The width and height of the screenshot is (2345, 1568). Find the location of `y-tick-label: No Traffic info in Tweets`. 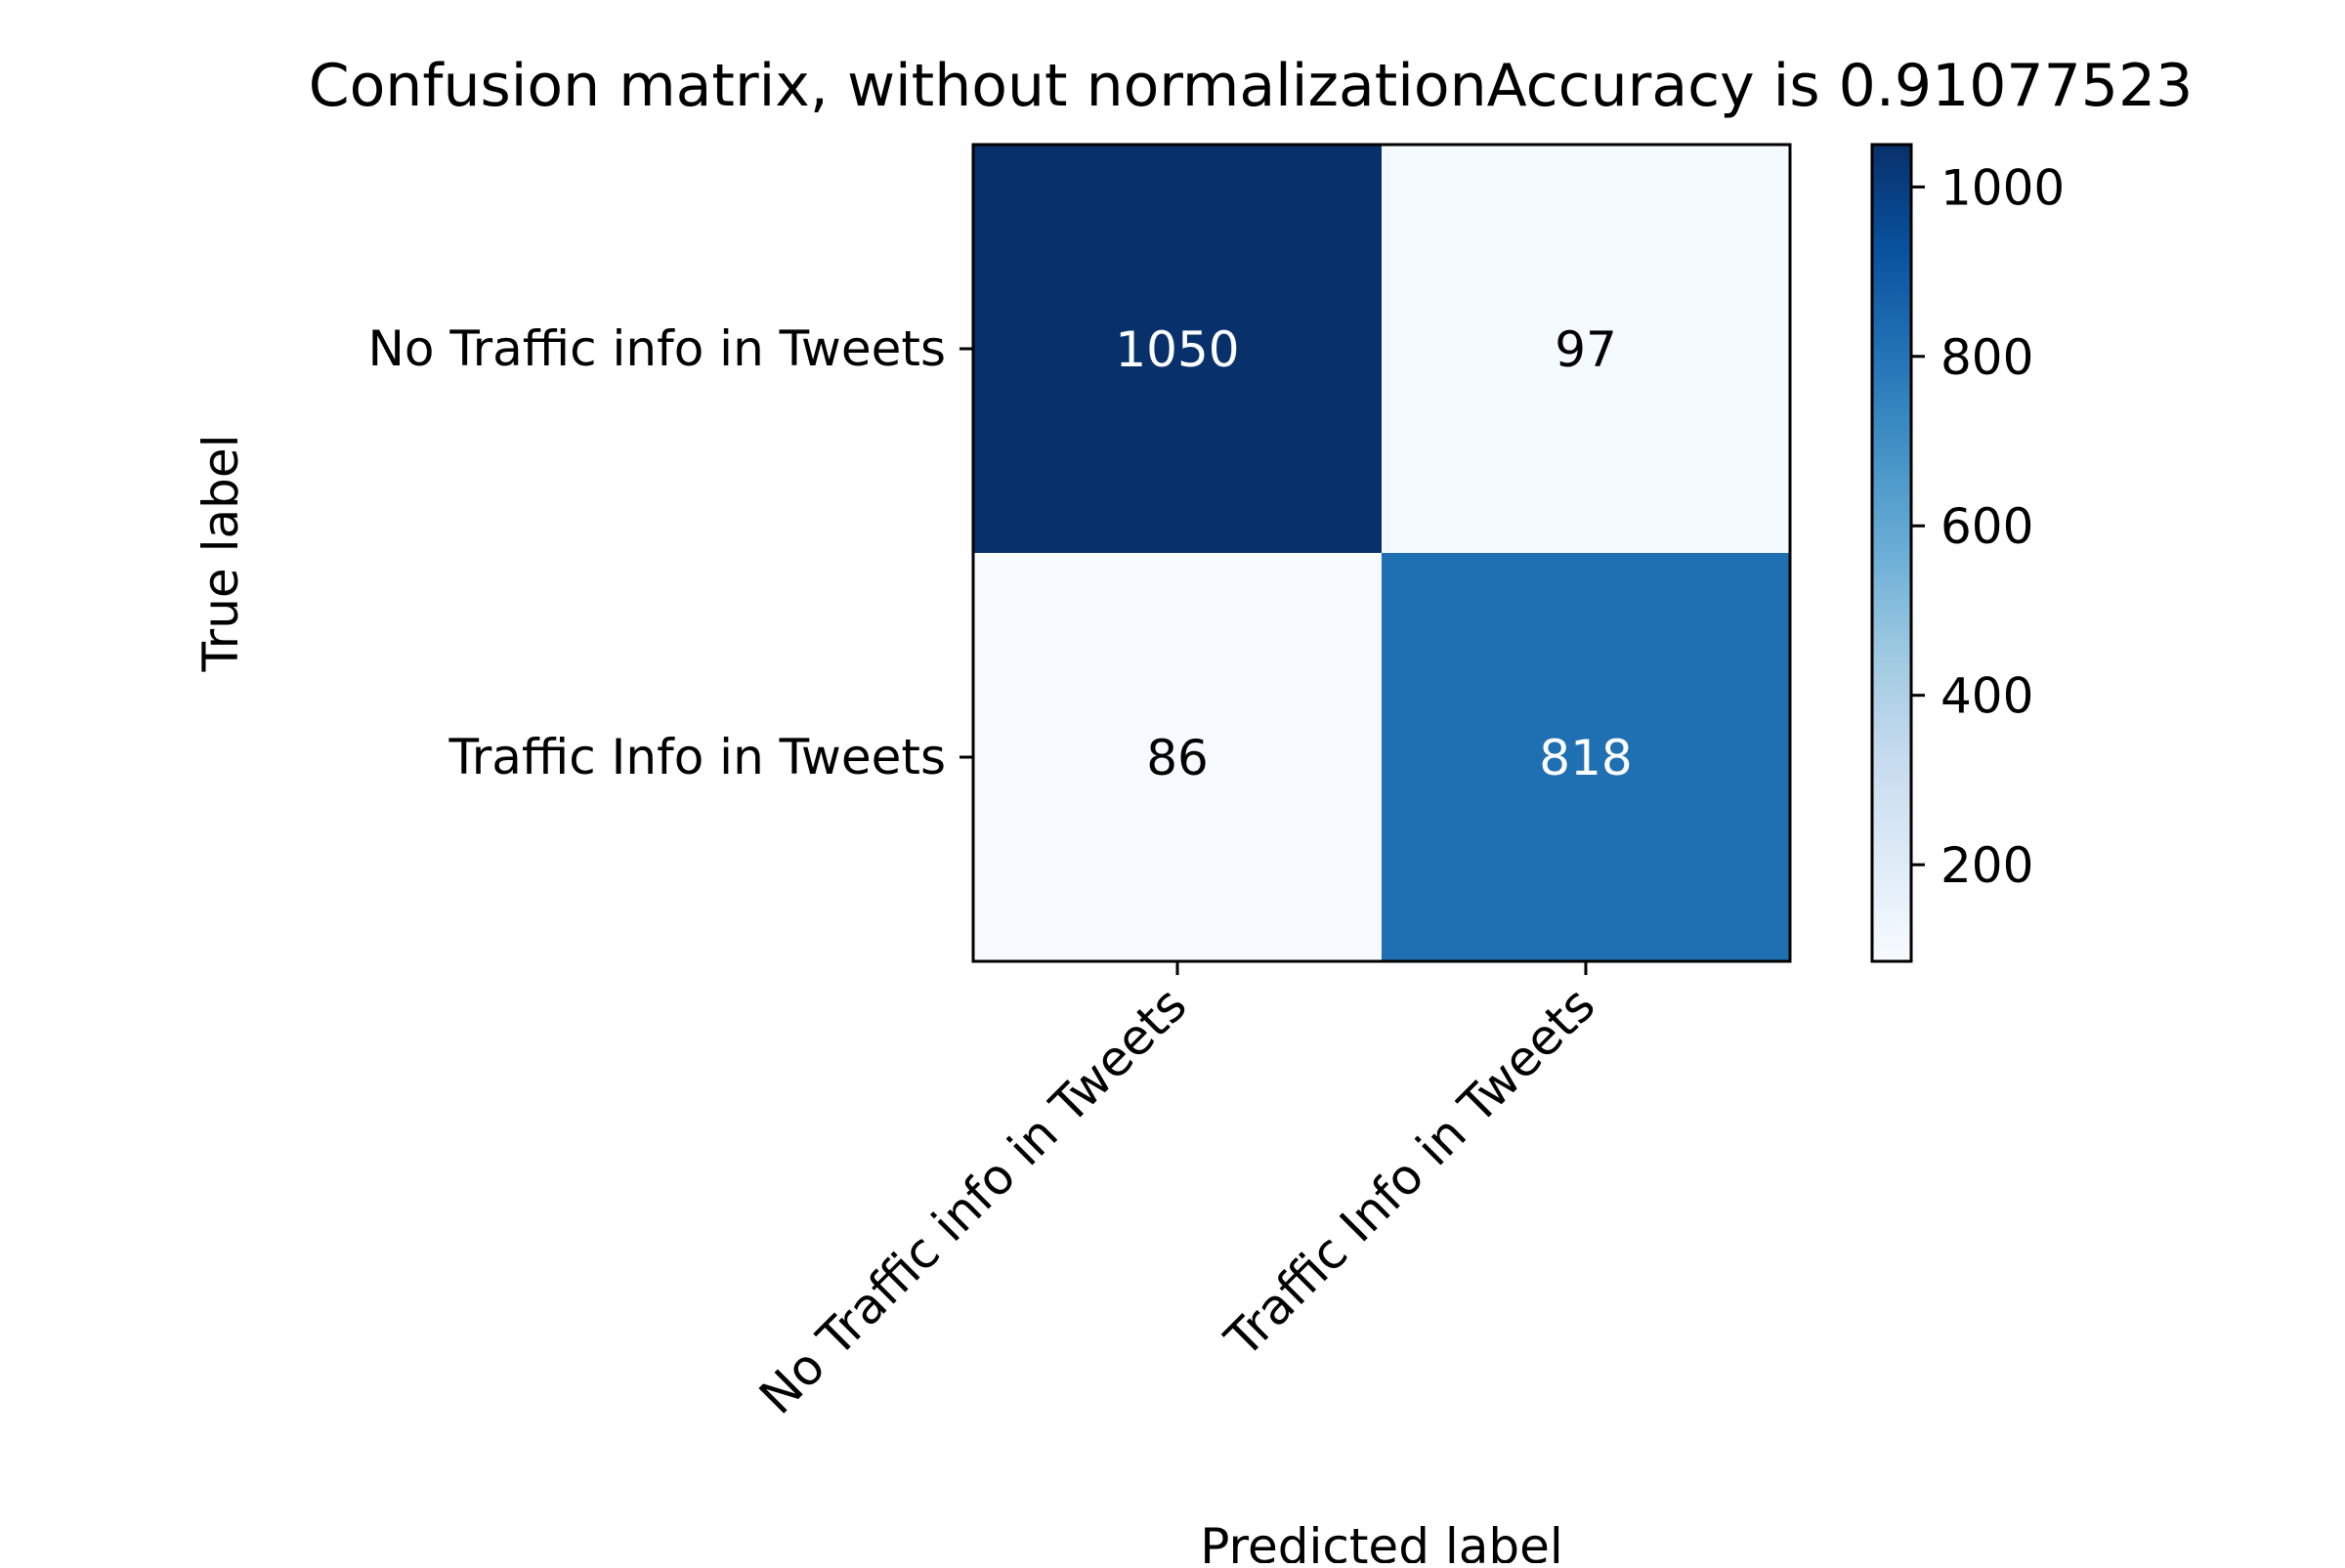

y-tick-label: No Traffic info in Tweets is located at coordinates (657, 348).